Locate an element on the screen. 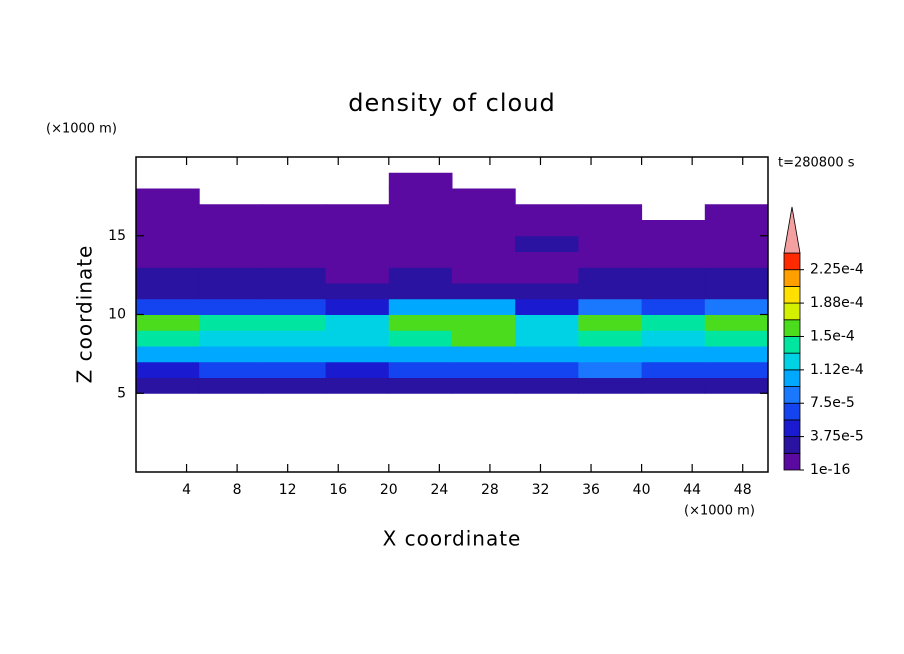 This screenshot has width=904, height=654. x-tick-label: 32 is located at coordinates (541, 490).